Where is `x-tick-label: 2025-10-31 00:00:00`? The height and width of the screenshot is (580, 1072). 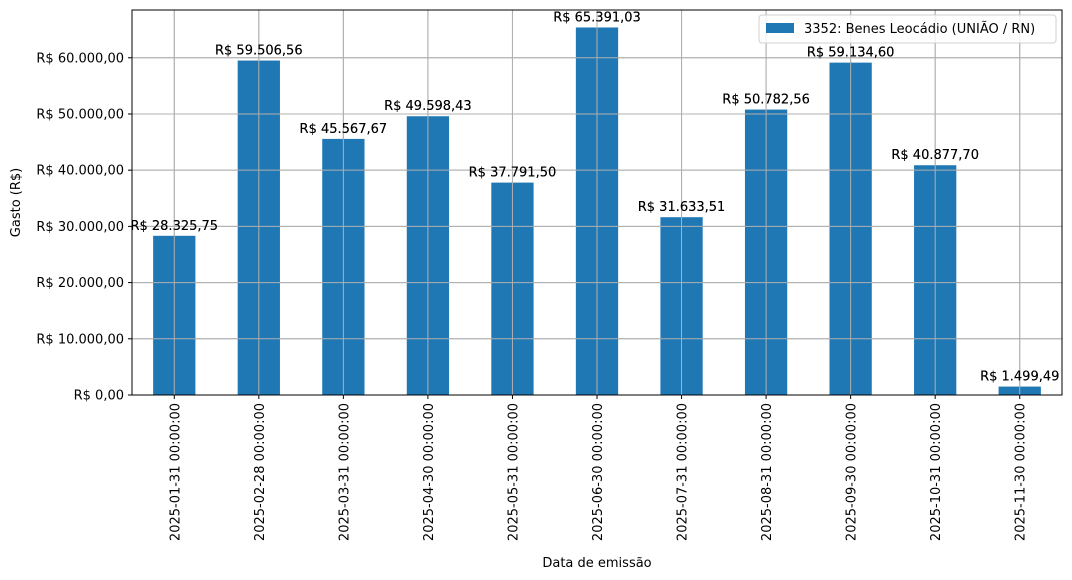 x-tick-label: 2025-10-31 00:00:00 is located at coordinates (936, 472).